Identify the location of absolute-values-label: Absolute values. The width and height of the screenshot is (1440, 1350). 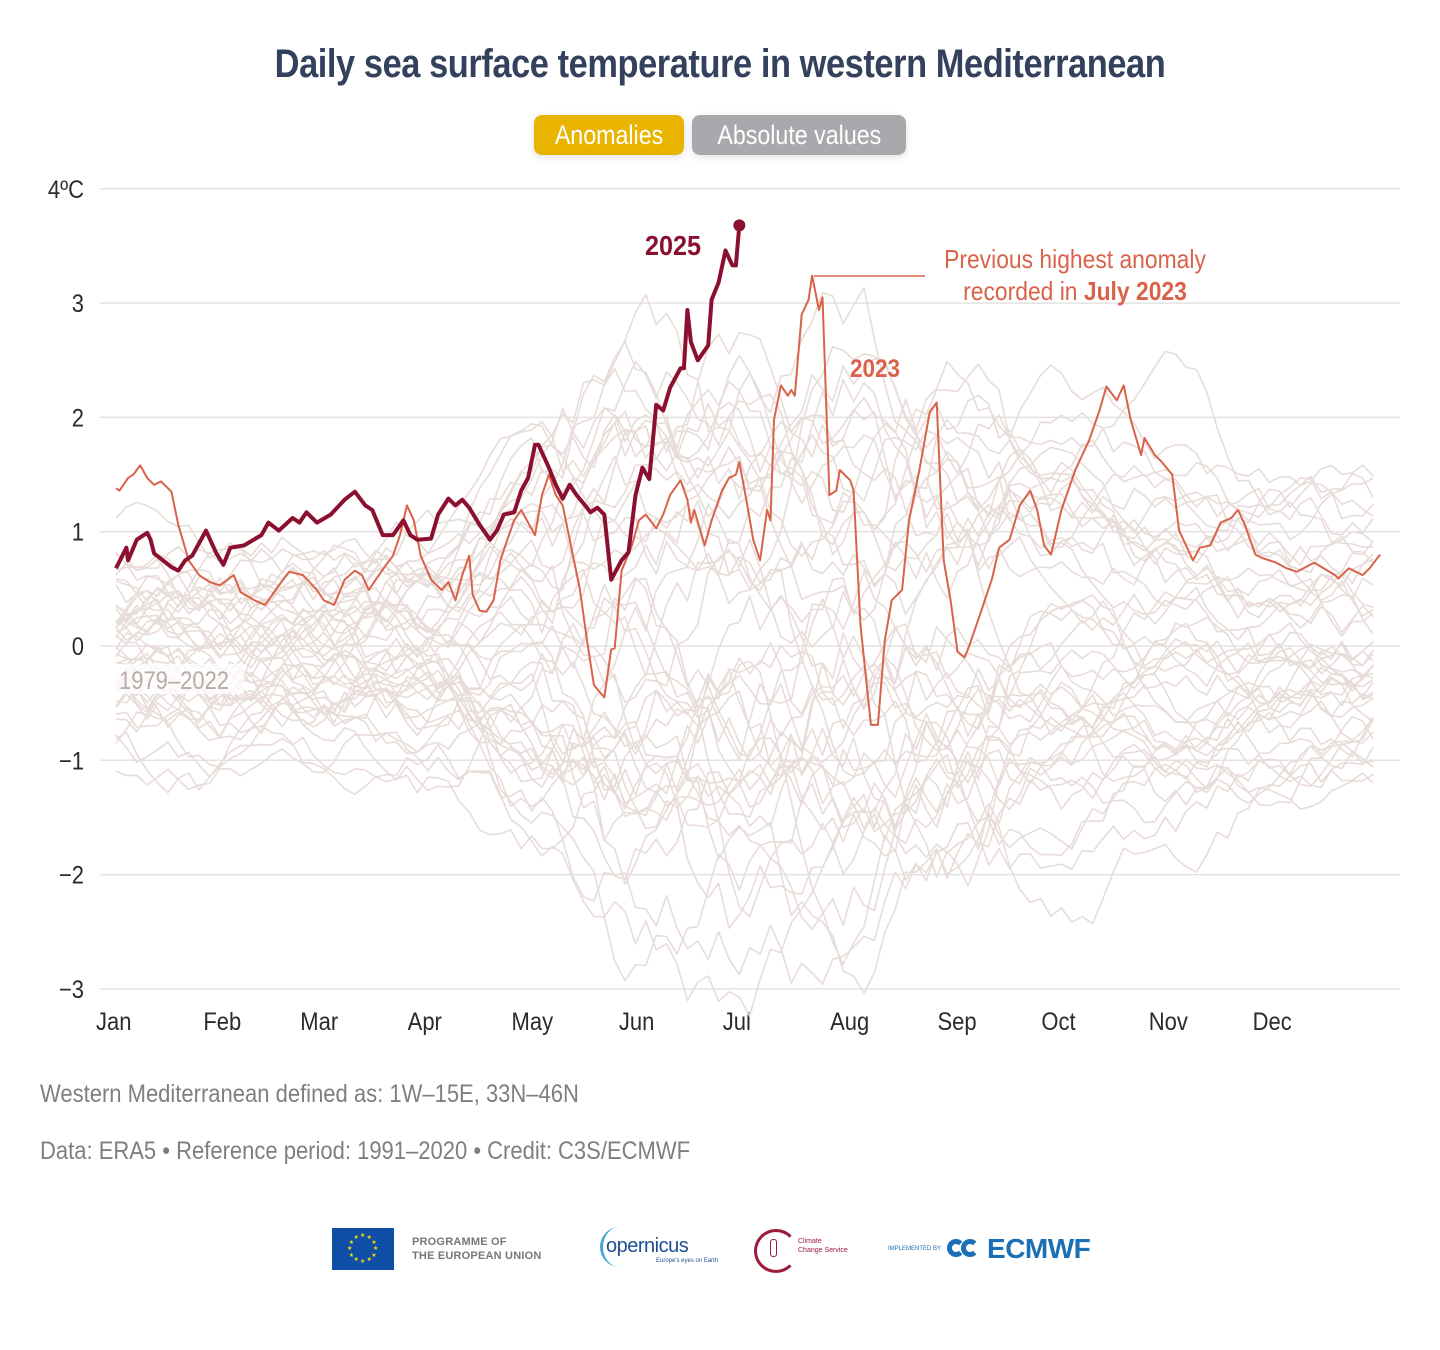
(799, 135).